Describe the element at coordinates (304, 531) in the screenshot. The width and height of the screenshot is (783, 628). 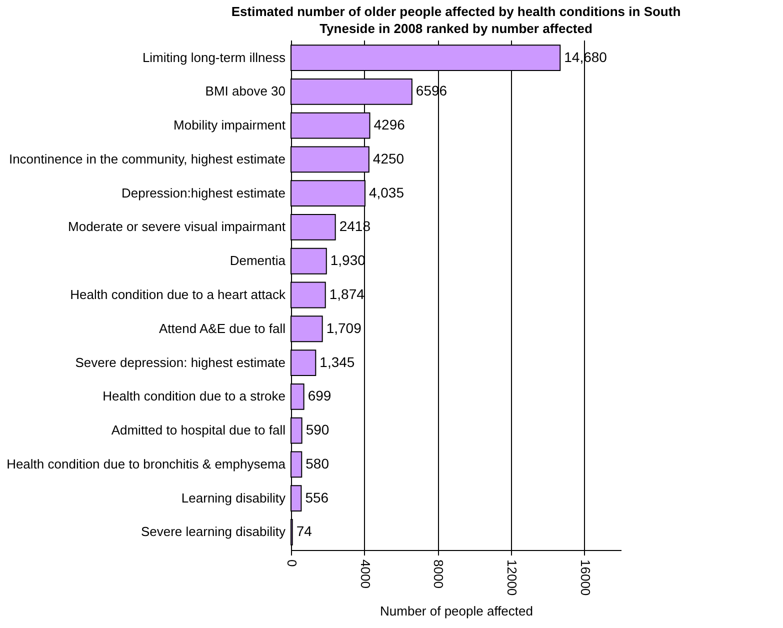
I see `data-label: 74` at that location.